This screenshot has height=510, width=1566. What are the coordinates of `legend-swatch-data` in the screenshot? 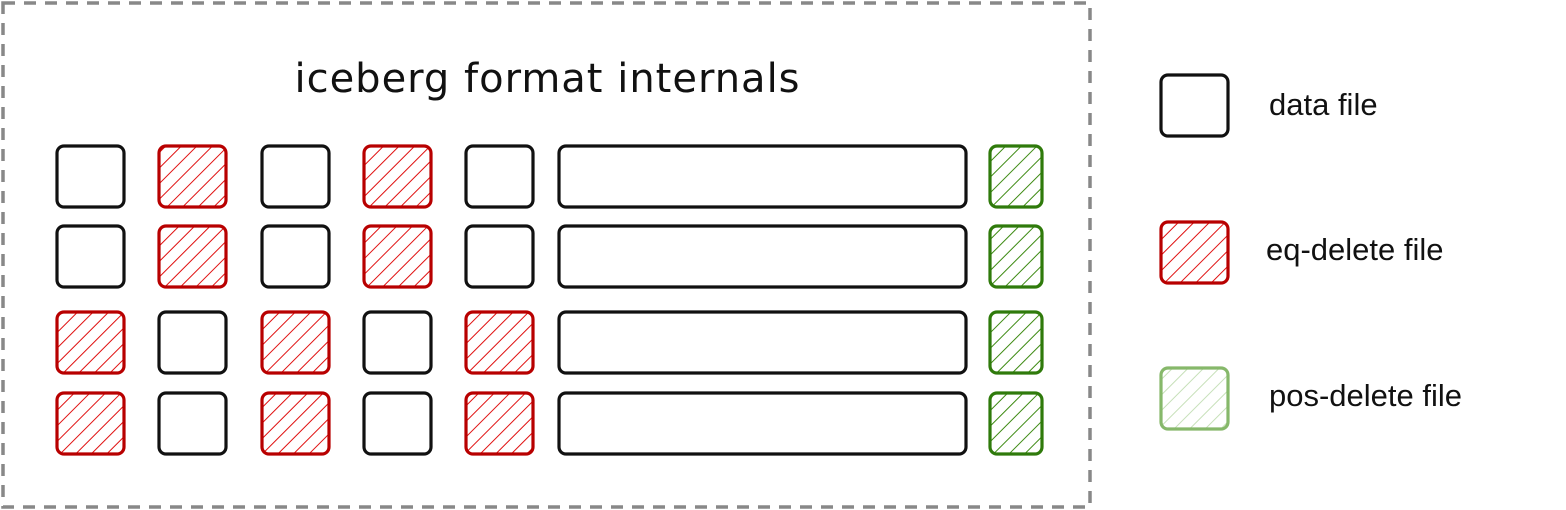 It's located at (1194, 105).